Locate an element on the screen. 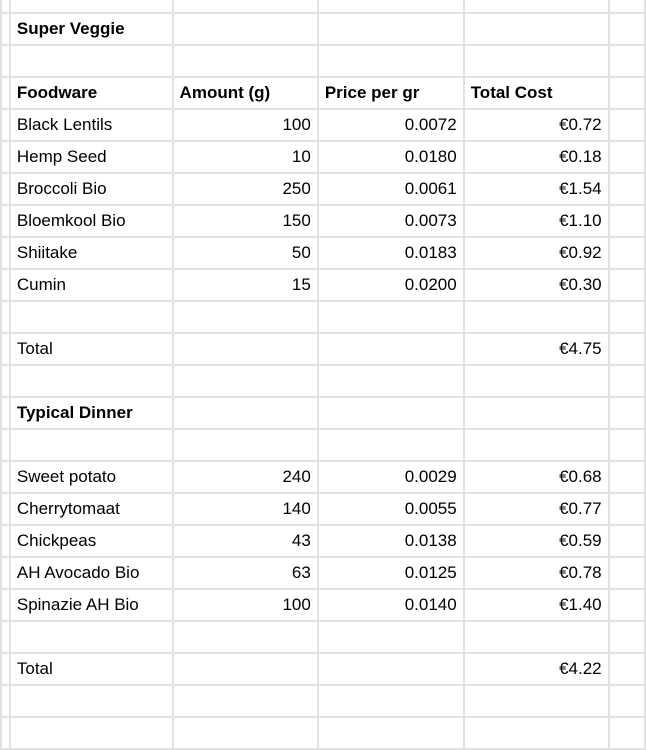  cell-b: Amount (g) is located at coordinates (245, 93).